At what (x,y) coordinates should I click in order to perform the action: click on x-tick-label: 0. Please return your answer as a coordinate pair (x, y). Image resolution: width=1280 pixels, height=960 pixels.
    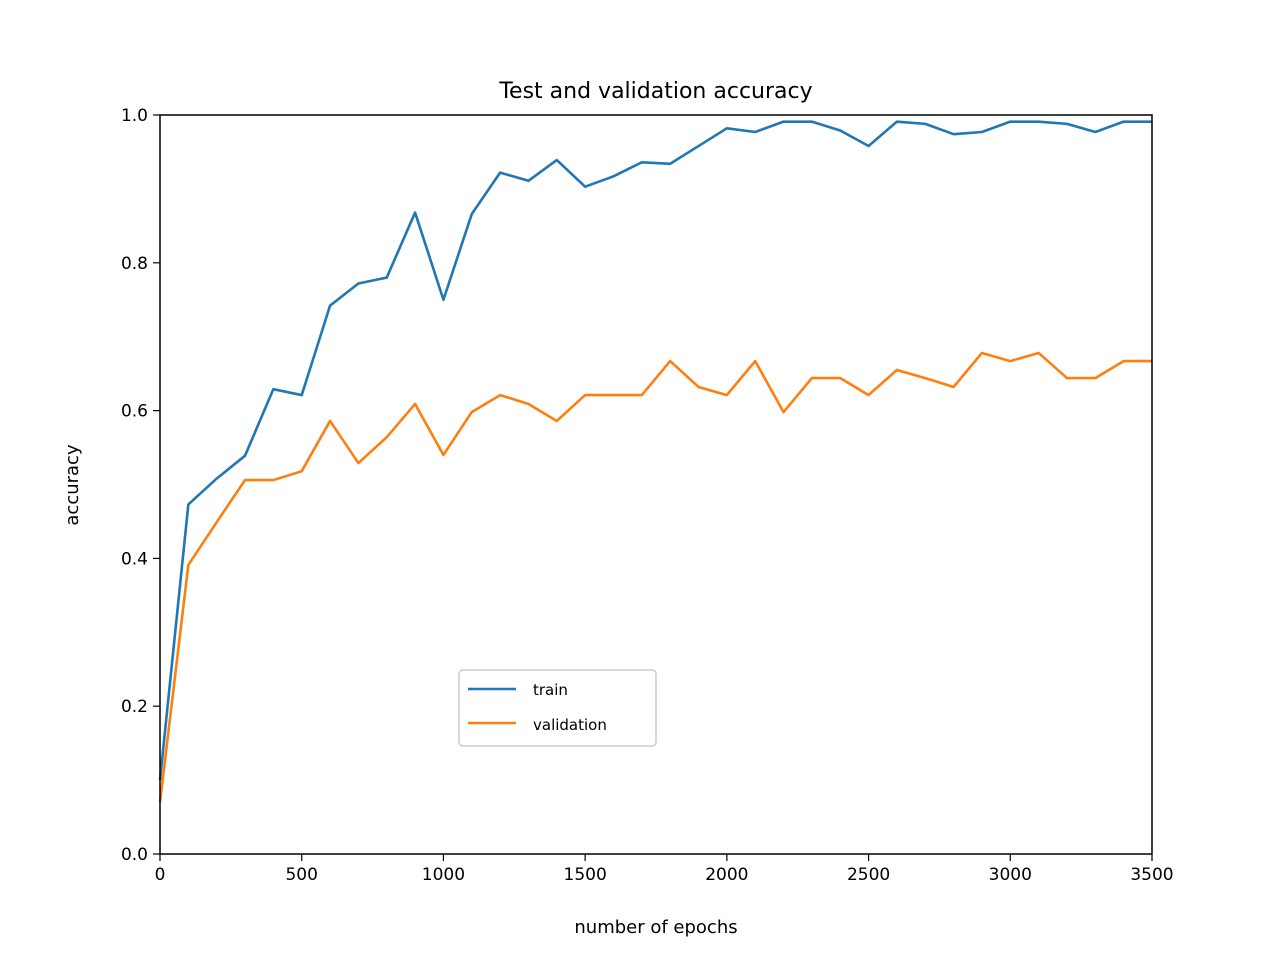
    Looking at the image, I should click on (160, 875).